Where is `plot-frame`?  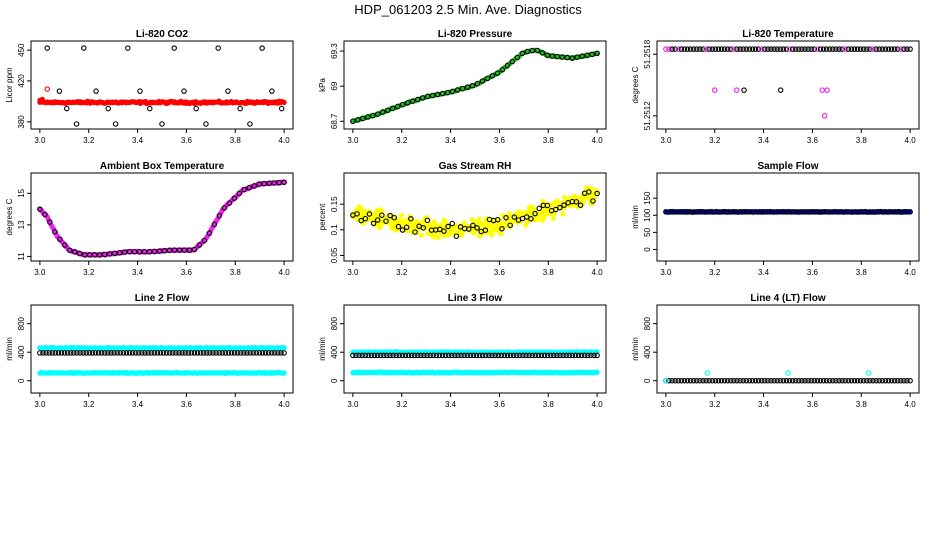 plot-frame is located at coordinates (788, 349).